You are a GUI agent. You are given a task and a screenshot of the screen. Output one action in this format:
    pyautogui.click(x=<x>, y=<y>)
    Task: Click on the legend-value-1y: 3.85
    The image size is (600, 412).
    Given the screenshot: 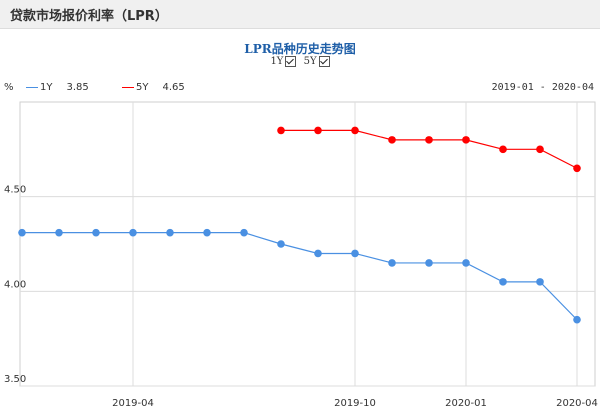 What is the action you would take?
    pyautogui.click(x=77, y=87)
    